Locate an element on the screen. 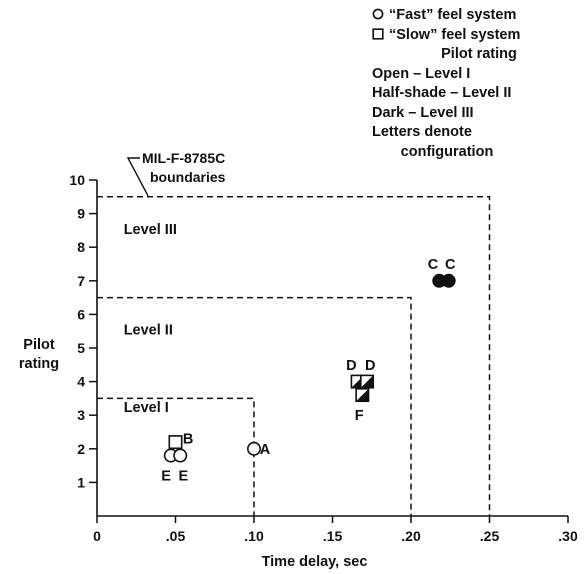 This screenshot has height=574, width=587. y-tick-label: 7 is located at coordinates (81, 281).